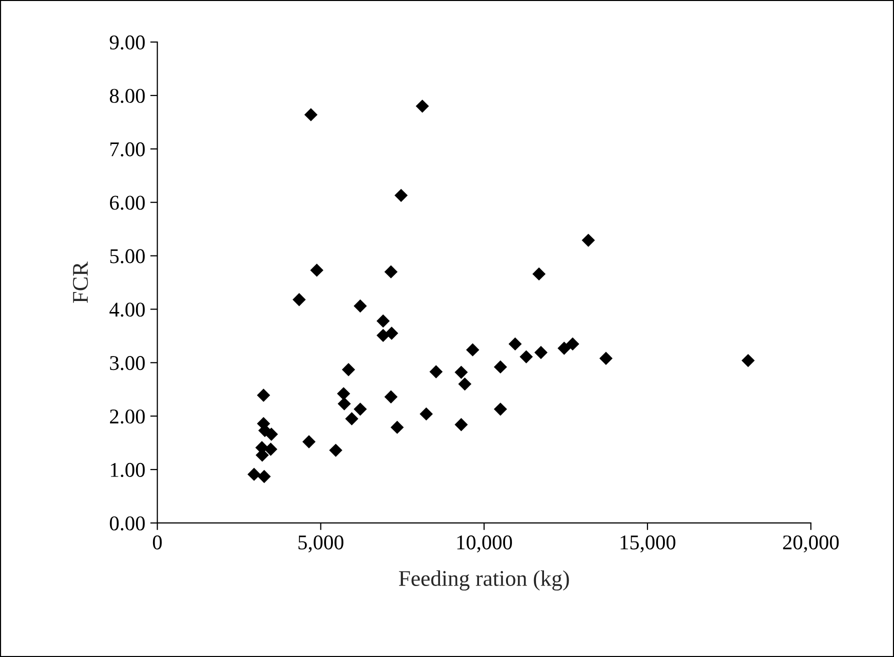 The width and height of the screenshot is (894, 657). Describe the element at coordinates (127, 203) in the screenshot. I see `y-tick-label: 6.00` at that location.